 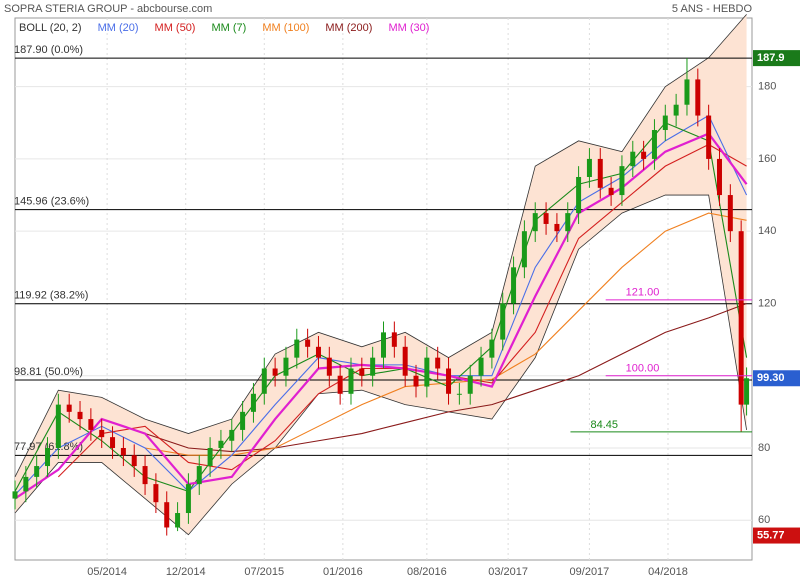 I want to click on legend-entry: BOLL (20, 2), so click(x=50, y=28).